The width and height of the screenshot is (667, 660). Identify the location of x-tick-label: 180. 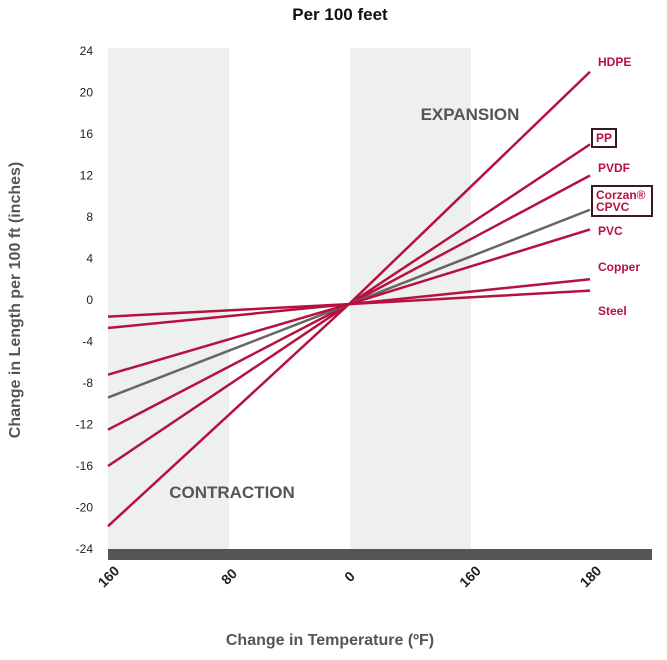
(591, 576).